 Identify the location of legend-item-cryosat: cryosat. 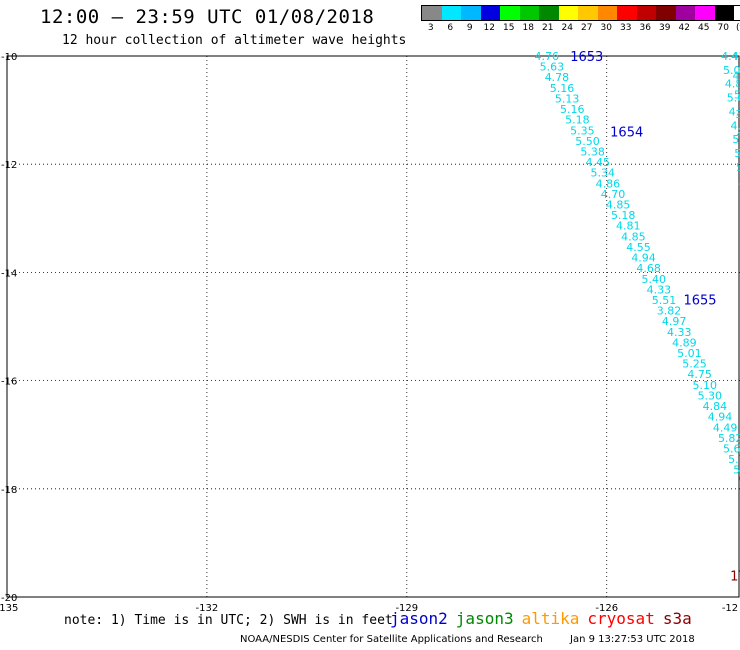
(621, 618).